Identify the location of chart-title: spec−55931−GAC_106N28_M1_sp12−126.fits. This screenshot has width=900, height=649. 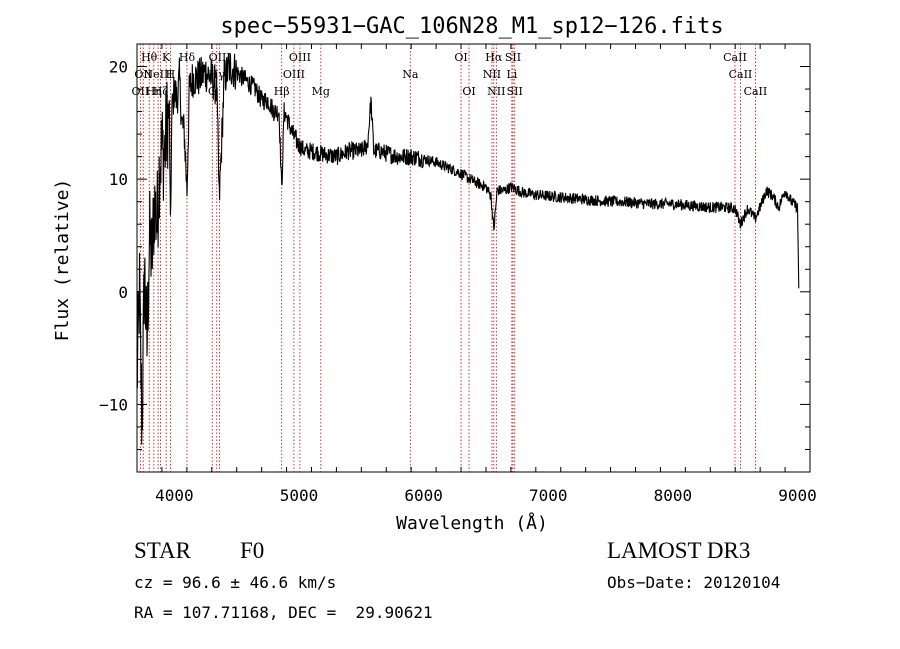
(471, 26).